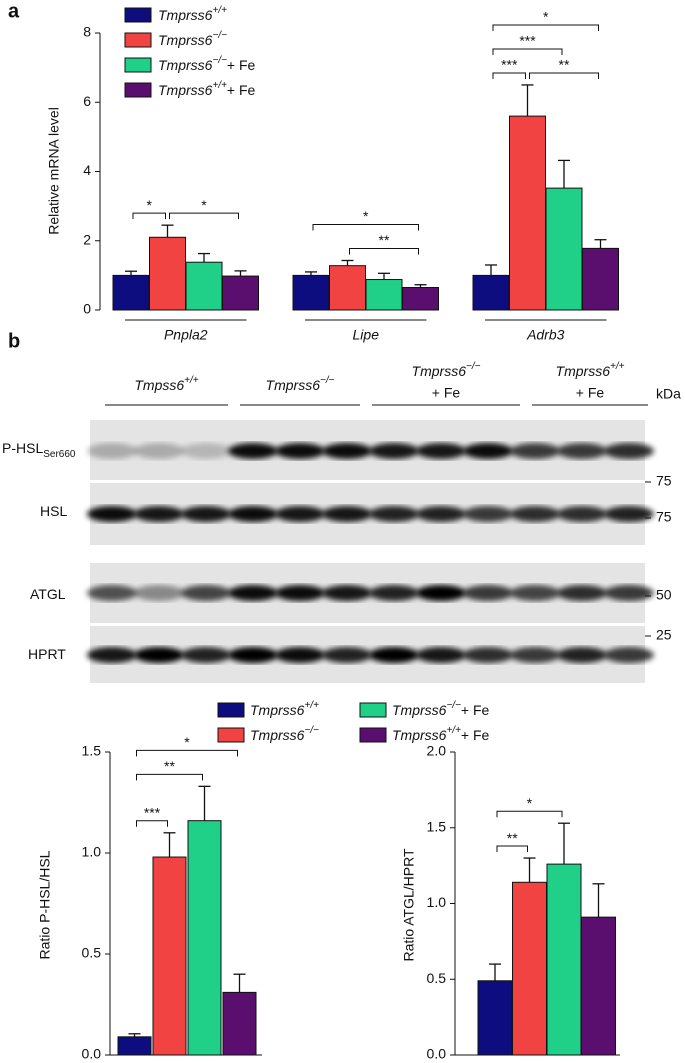 This screenshot has width=685, height=1063. I want to click on marker-label: 25, so click(664, 635).